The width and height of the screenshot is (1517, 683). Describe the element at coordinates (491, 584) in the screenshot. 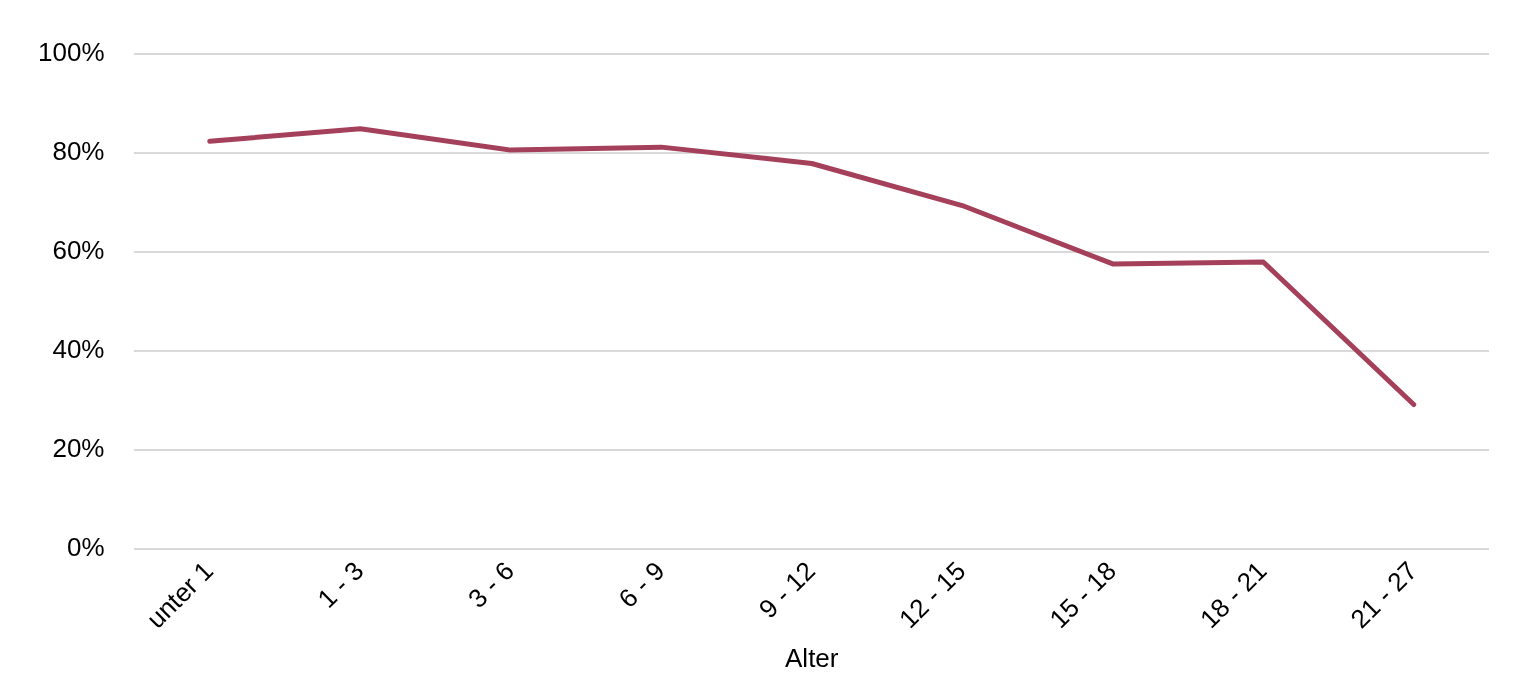

I see `x-tick-label: 3 - 6` at that location.